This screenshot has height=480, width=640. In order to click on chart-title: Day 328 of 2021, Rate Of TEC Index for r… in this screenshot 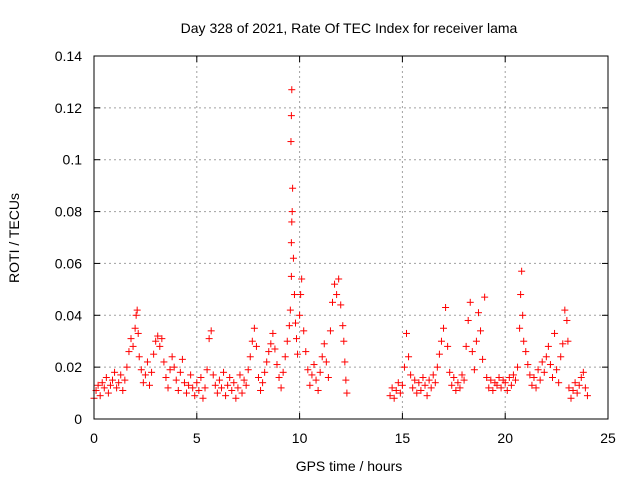, I will do `click(349, 28)`.